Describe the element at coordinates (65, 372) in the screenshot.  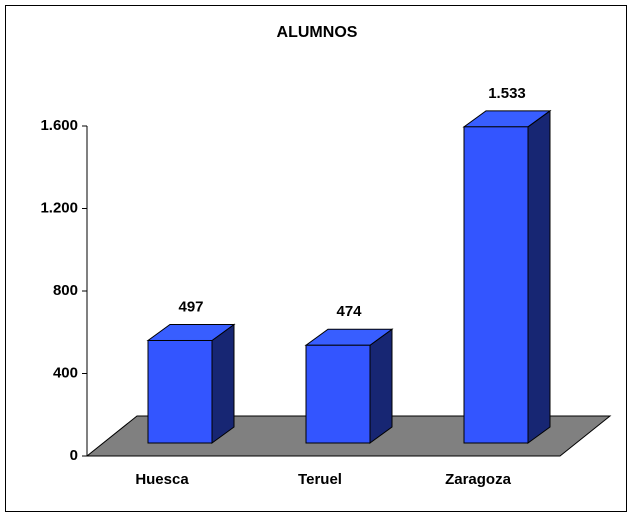
I see `y-tick-label: 400` at that location.